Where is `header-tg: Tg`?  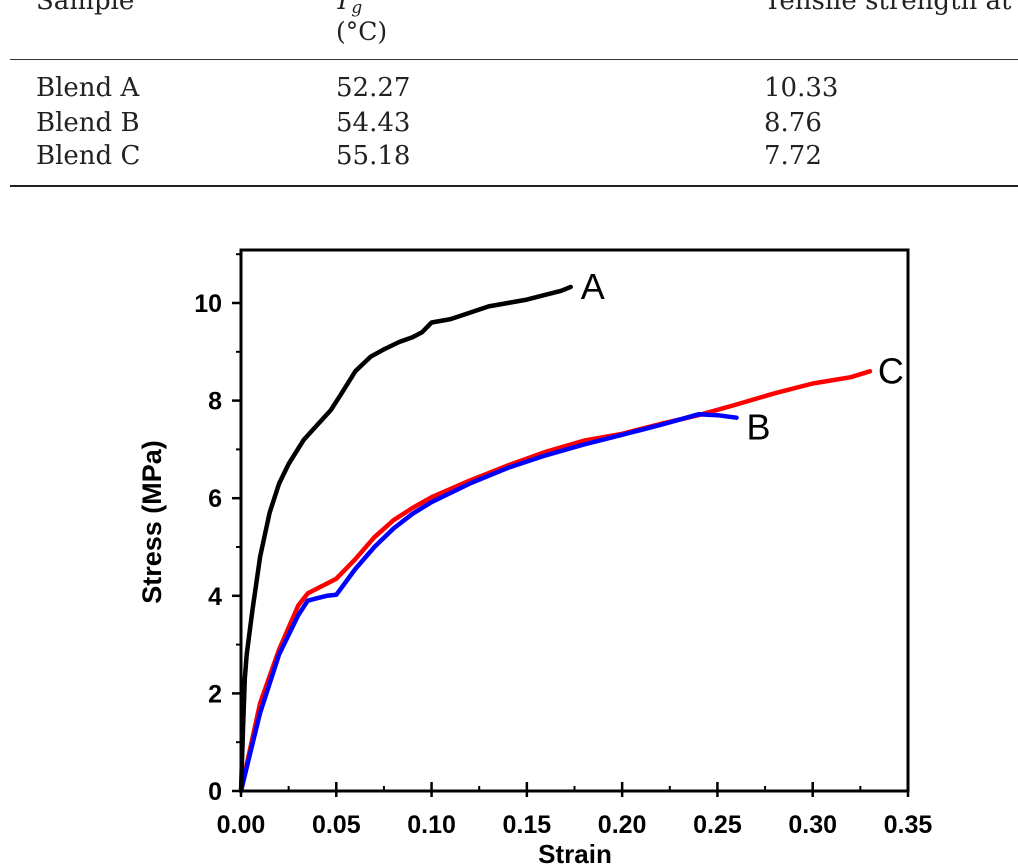 header-tg: Tg is located at coordinates (348, 11).